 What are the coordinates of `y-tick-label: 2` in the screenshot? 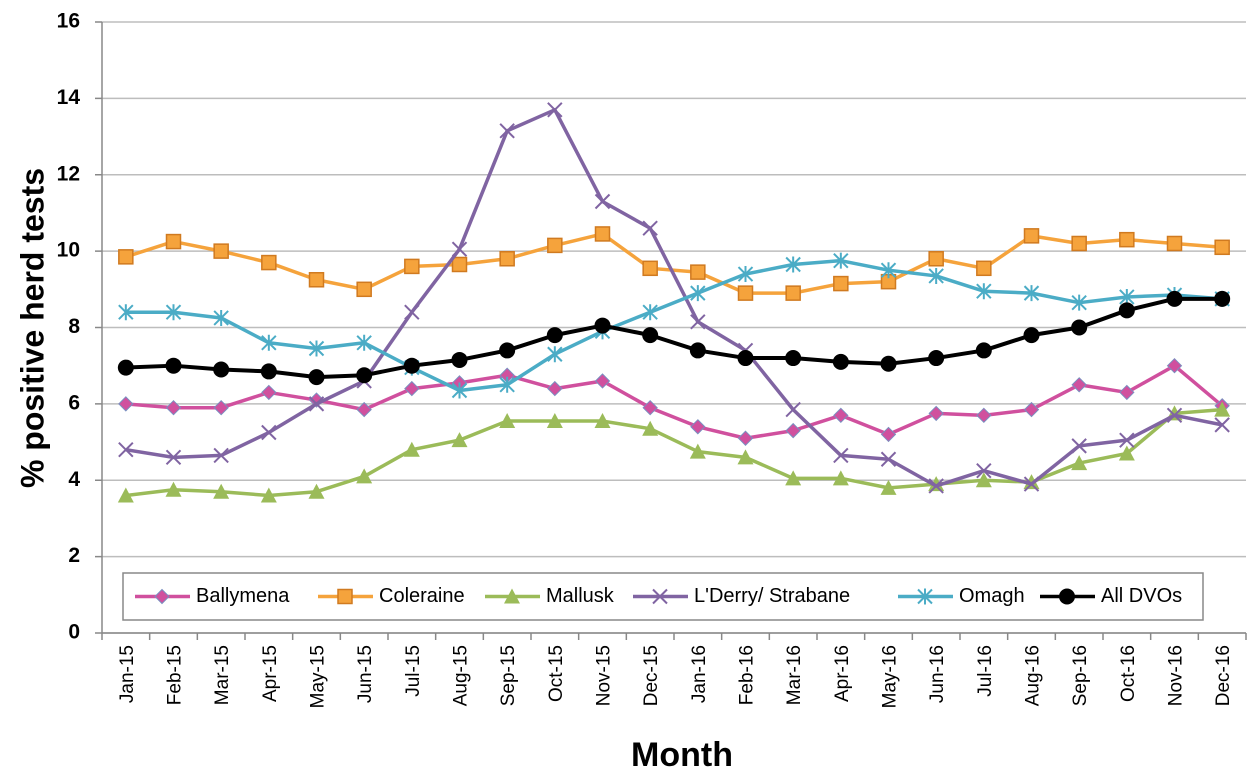 It's located at (74, 555).